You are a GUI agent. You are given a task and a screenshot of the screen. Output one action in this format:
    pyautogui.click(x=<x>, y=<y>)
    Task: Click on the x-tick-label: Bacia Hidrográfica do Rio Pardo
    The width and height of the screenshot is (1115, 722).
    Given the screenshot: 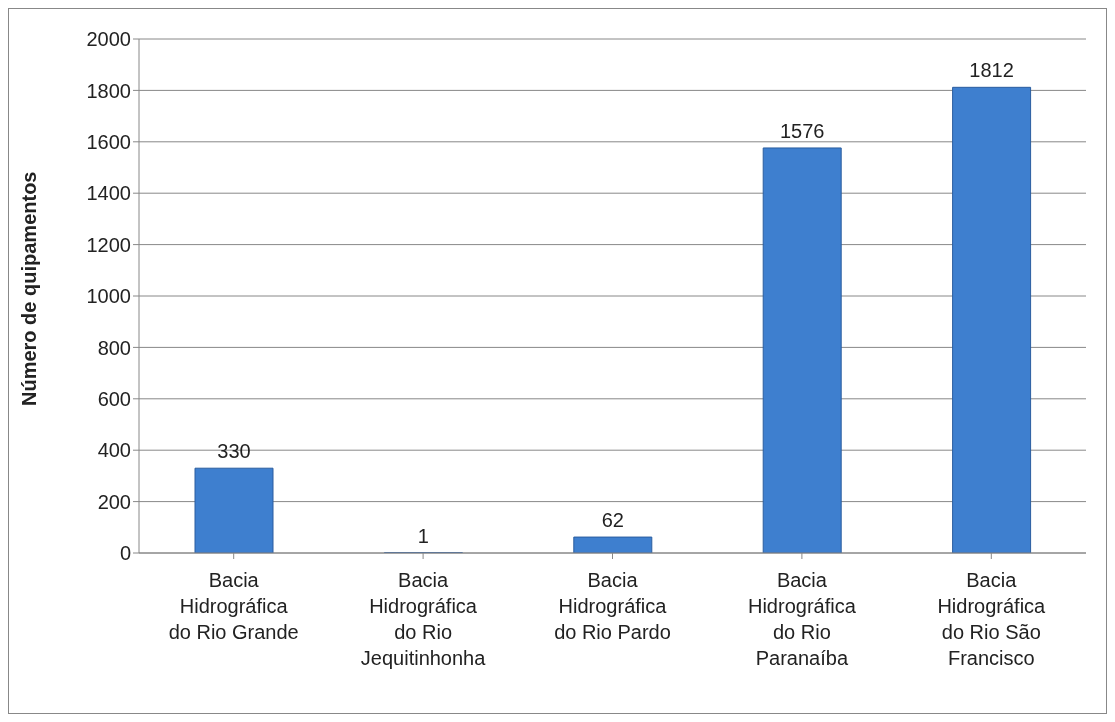 What is the action you would take?
    pyautogui.click(x=612, y=606)
    